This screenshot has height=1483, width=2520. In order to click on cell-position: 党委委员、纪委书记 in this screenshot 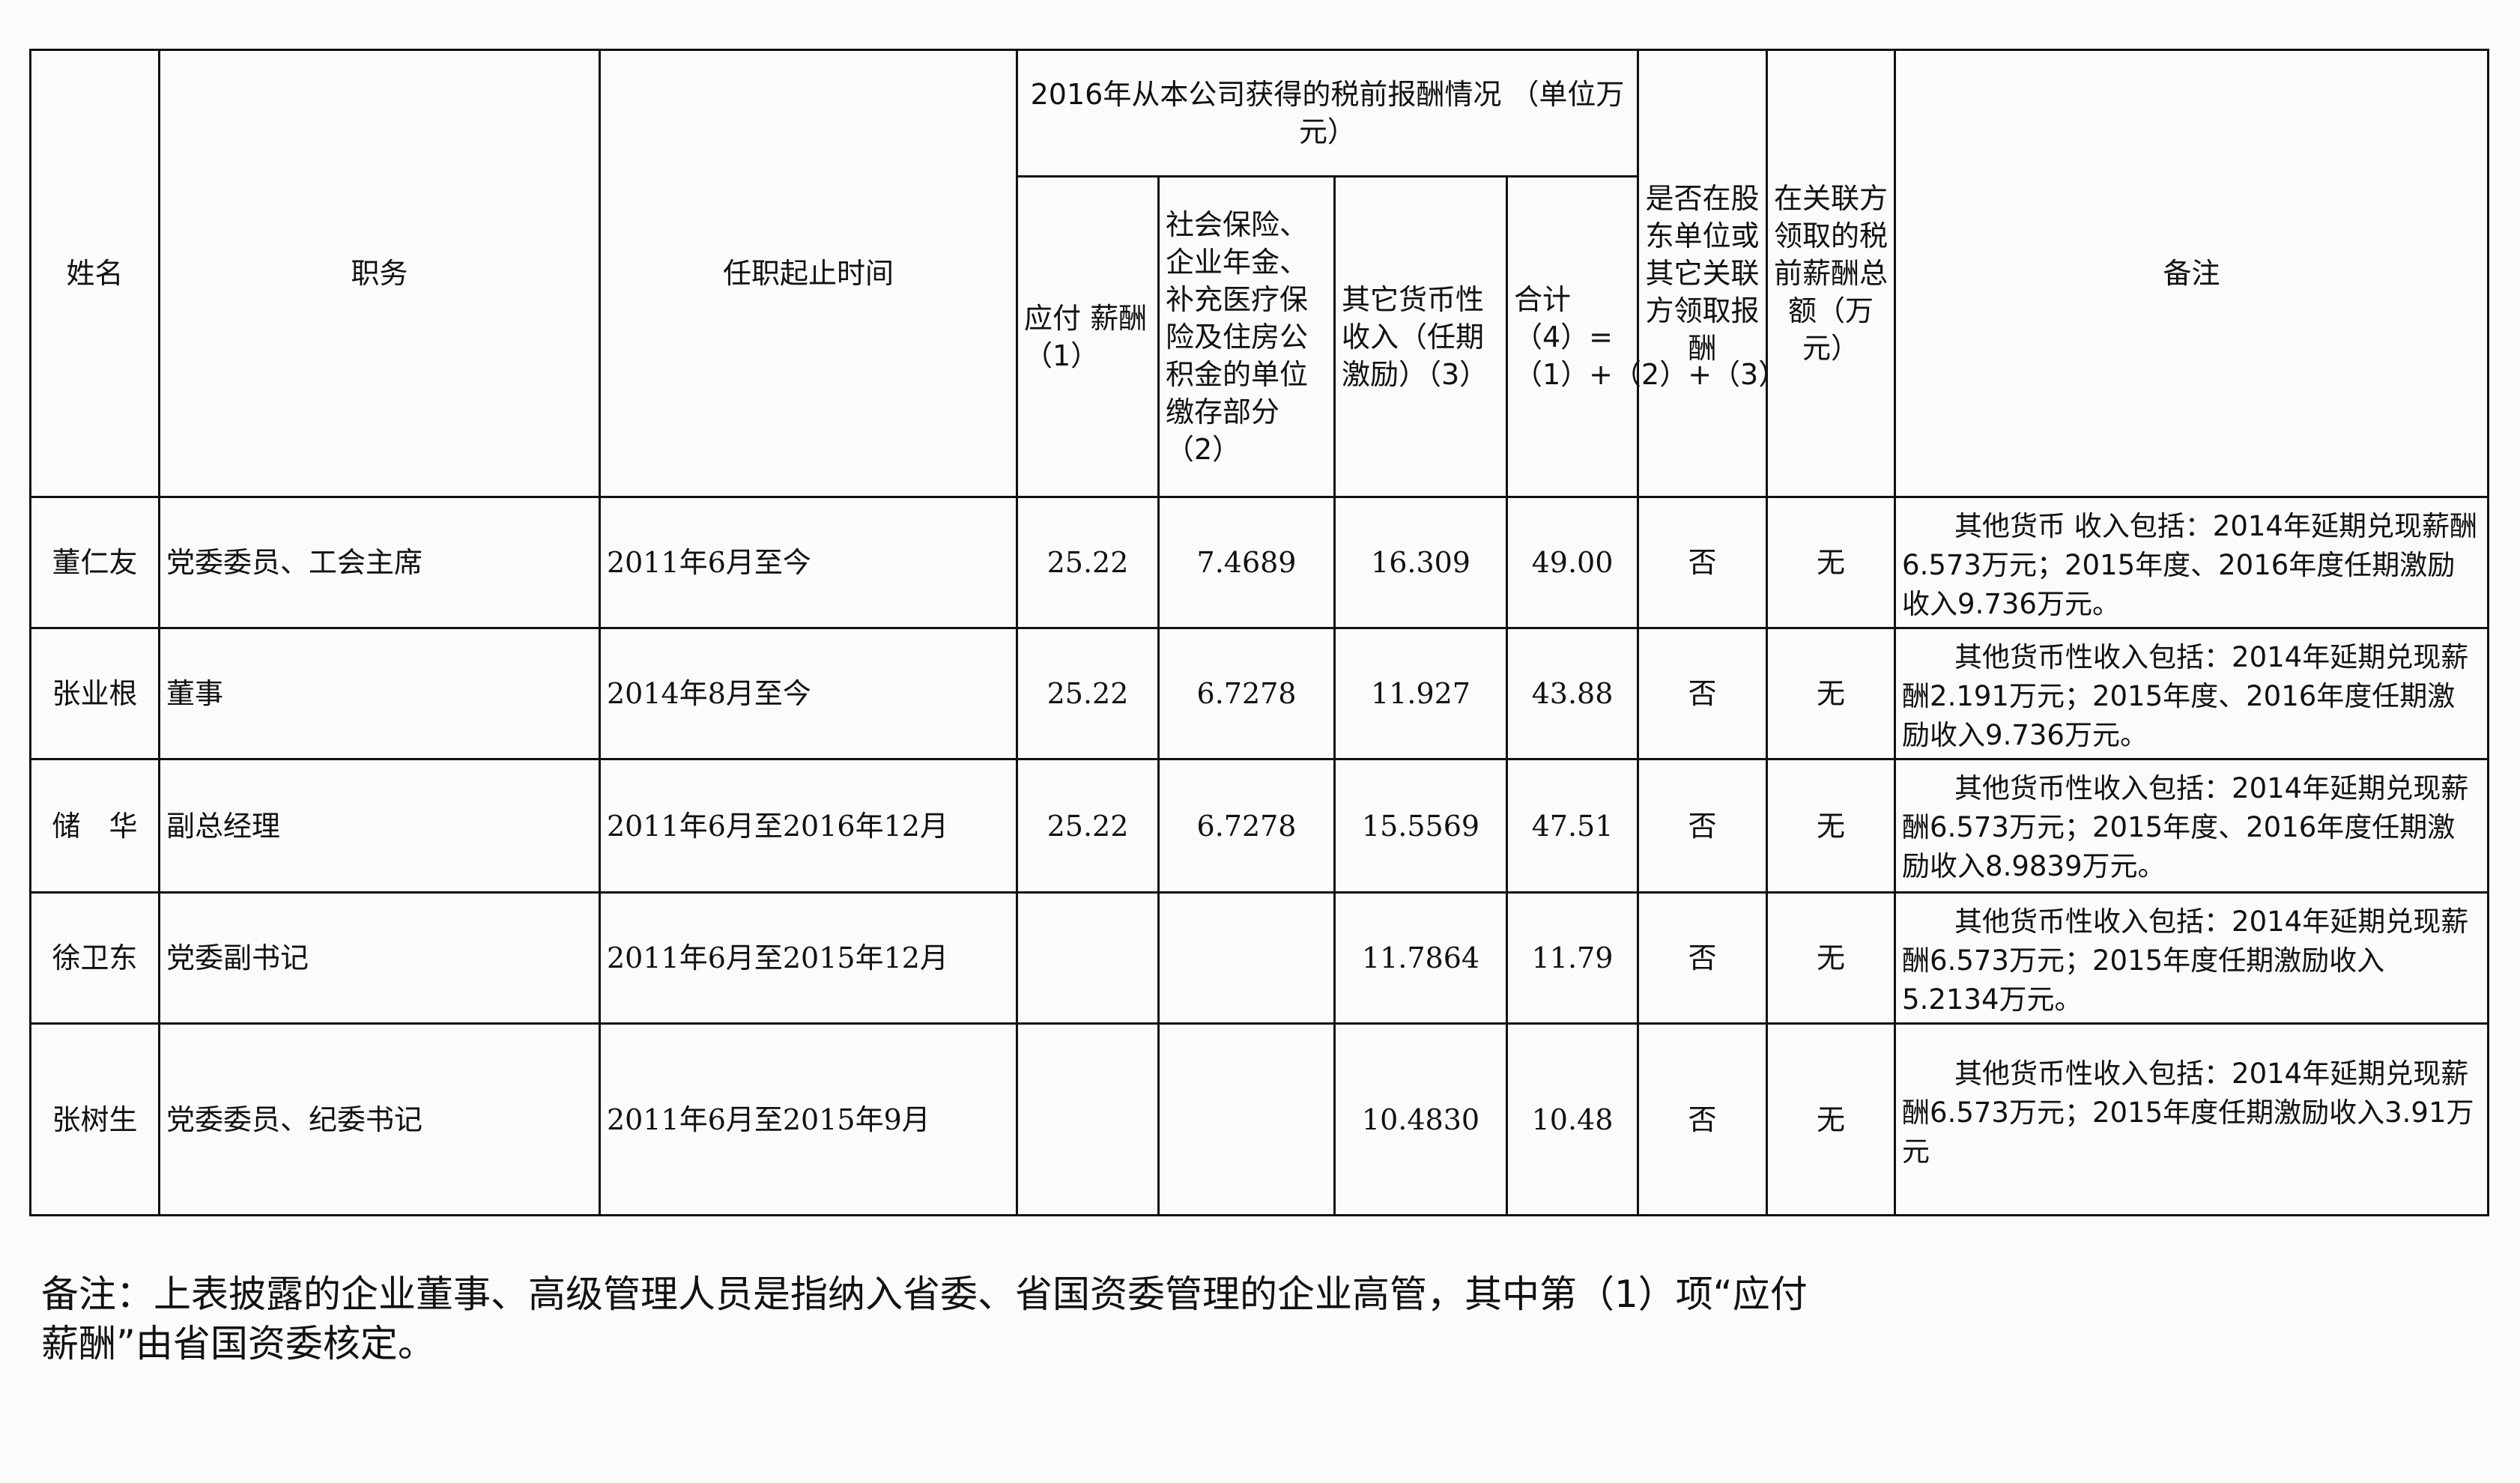, I will do `click(379, 1119)`.